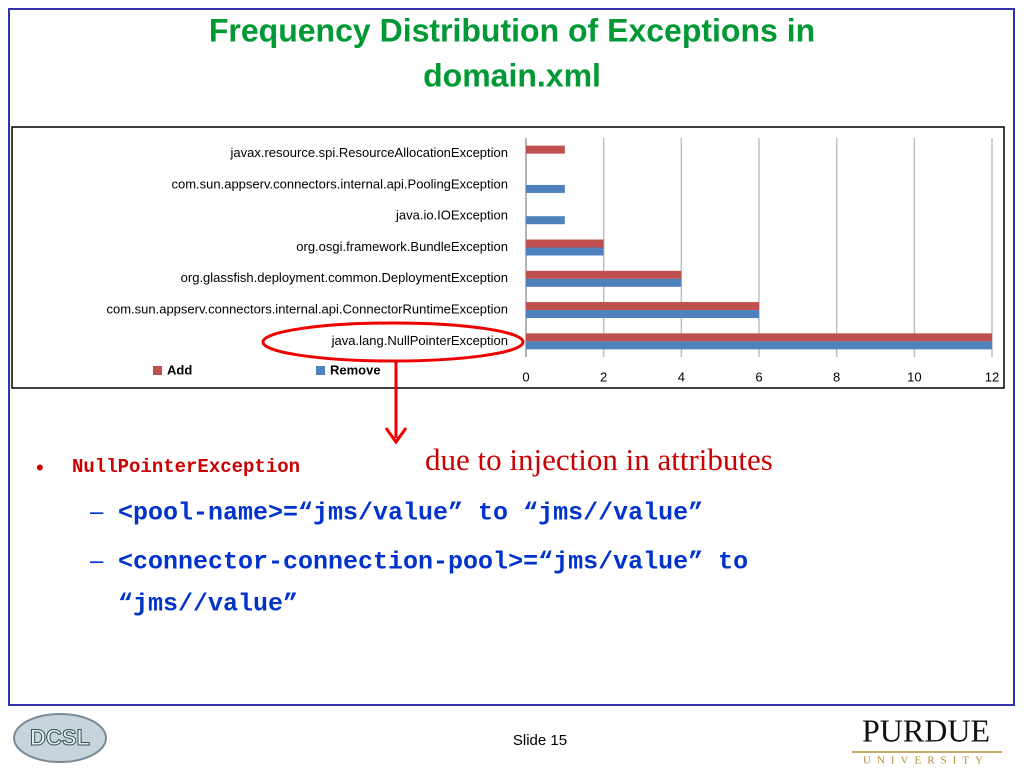  What do you see at coordinates (512, 75) in the screenshot?
I see `title: domain.xml` at bounding box center [512, 75].